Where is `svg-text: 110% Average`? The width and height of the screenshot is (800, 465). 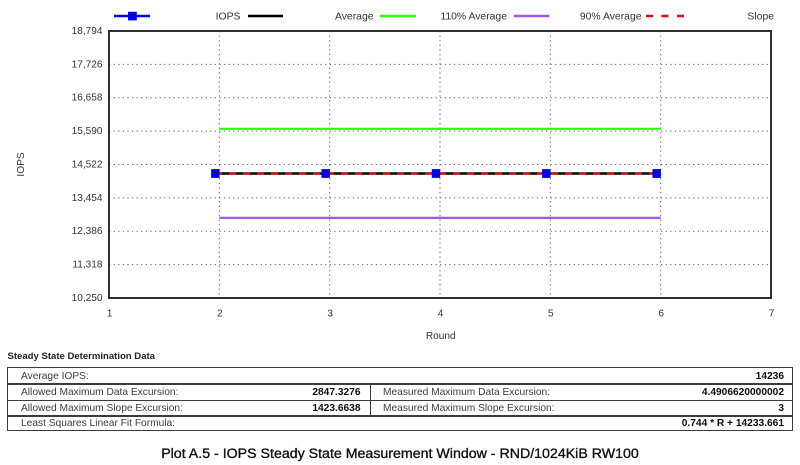 svg-text: 110% Average is located at coordinates (473, 17).